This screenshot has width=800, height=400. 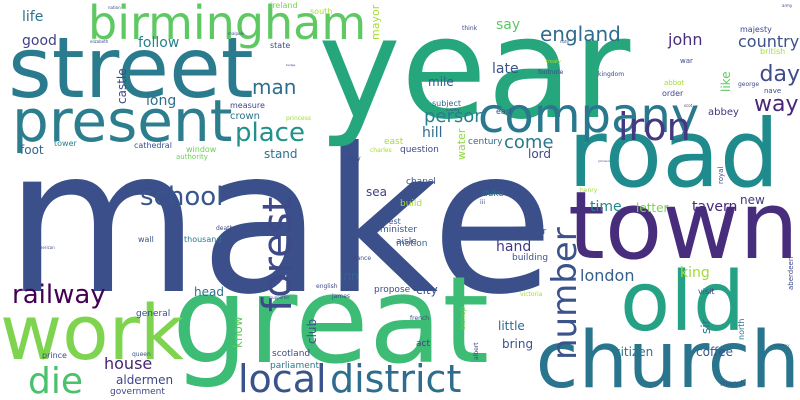 What do you see at coordinates (673, 93) in the screenshot?
I see `word-order: order` at bounding box center [673, 93].